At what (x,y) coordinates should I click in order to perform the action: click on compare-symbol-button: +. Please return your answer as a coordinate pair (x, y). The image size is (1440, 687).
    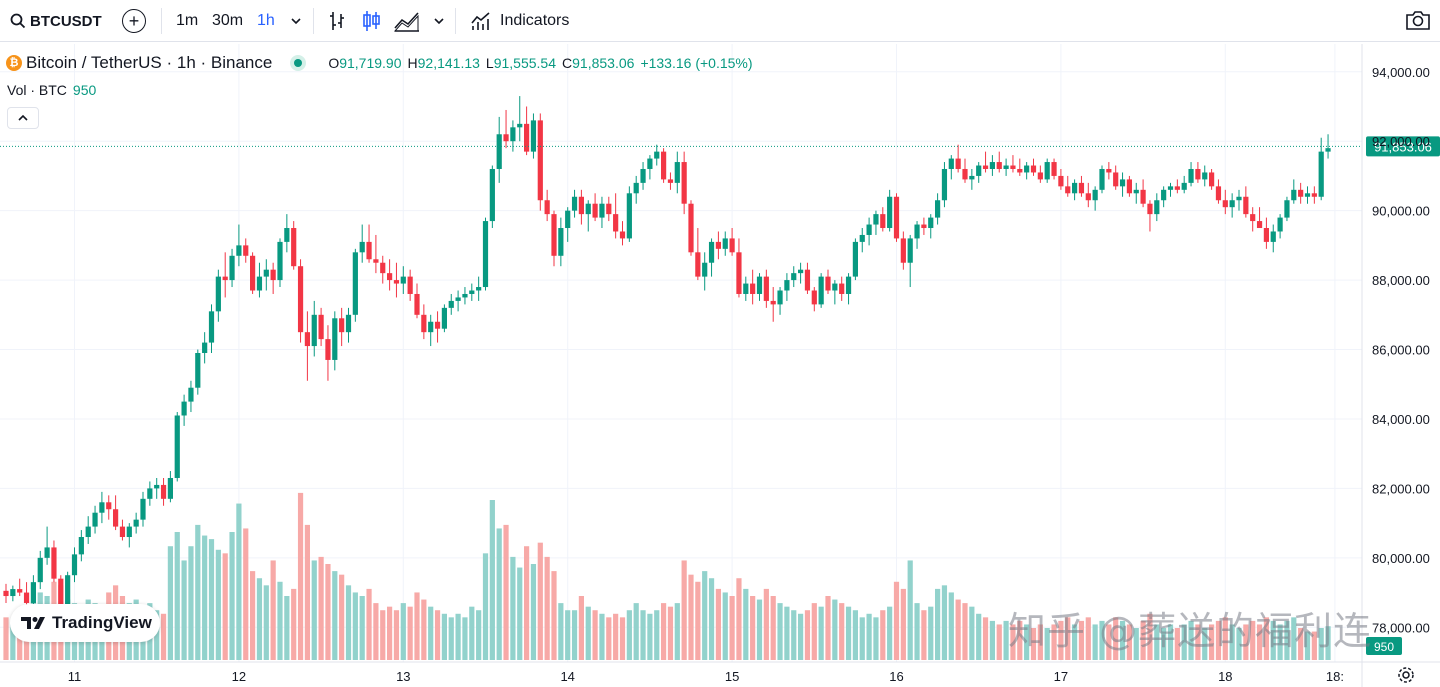
    Looking at the image, I should click on (134, 21).